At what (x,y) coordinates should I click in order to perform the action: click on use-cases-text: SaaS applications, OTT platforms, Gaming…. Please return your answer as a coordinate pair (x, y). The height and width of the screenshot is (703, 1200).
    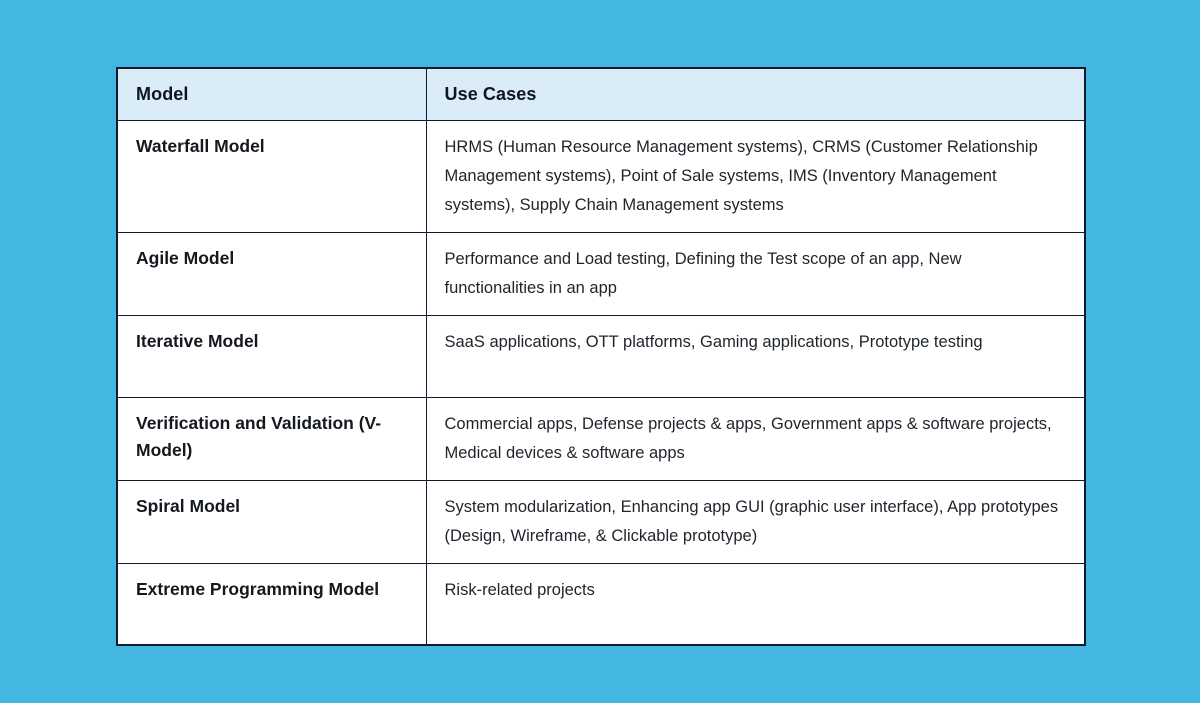
    Looking at the image, I should click on (755, 356).